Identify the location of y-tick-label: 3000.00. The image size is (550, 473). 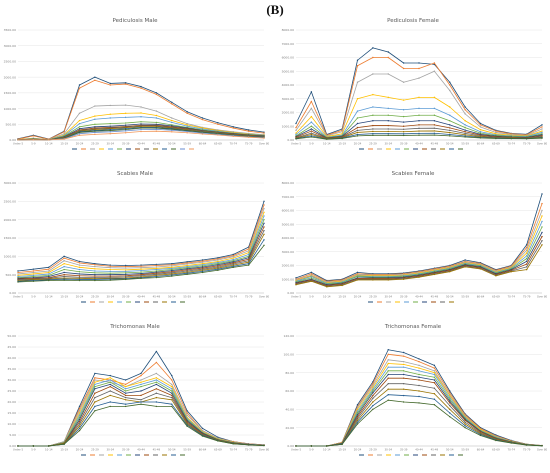
(288, 99).